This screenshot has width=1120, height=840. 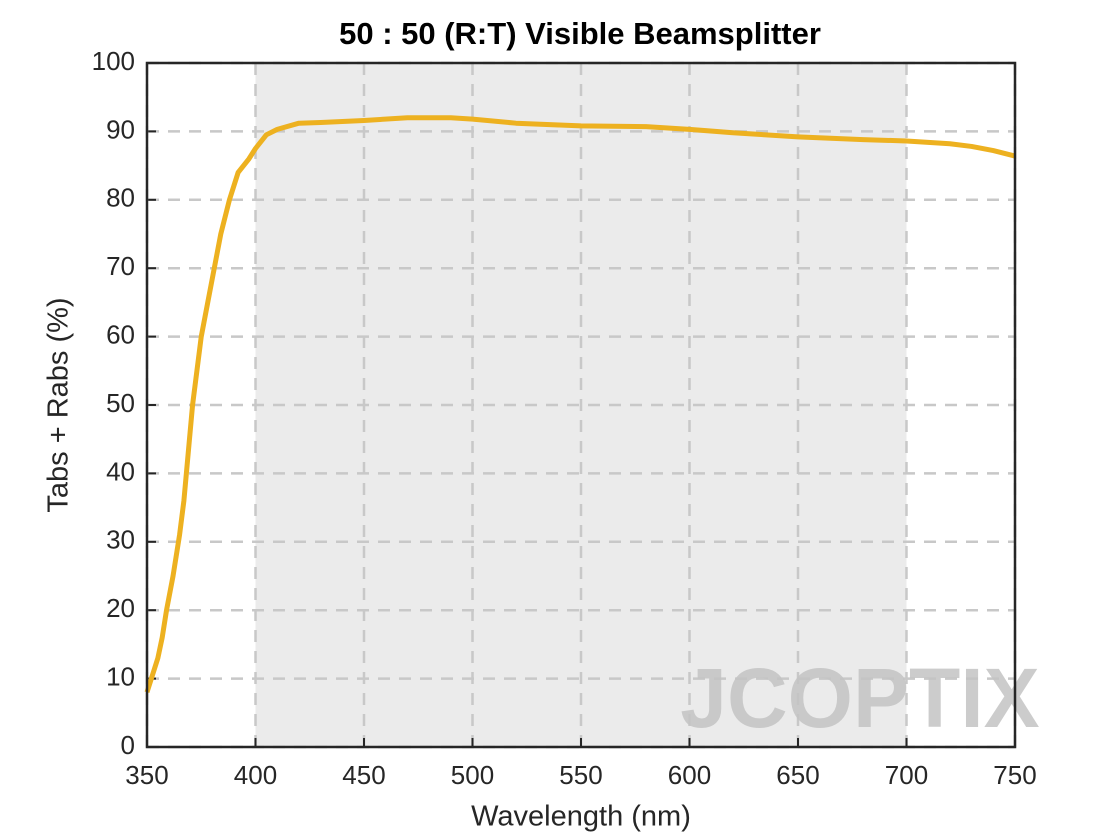 I want to click on x-tick-label: 550, so click(x=580, y=775).